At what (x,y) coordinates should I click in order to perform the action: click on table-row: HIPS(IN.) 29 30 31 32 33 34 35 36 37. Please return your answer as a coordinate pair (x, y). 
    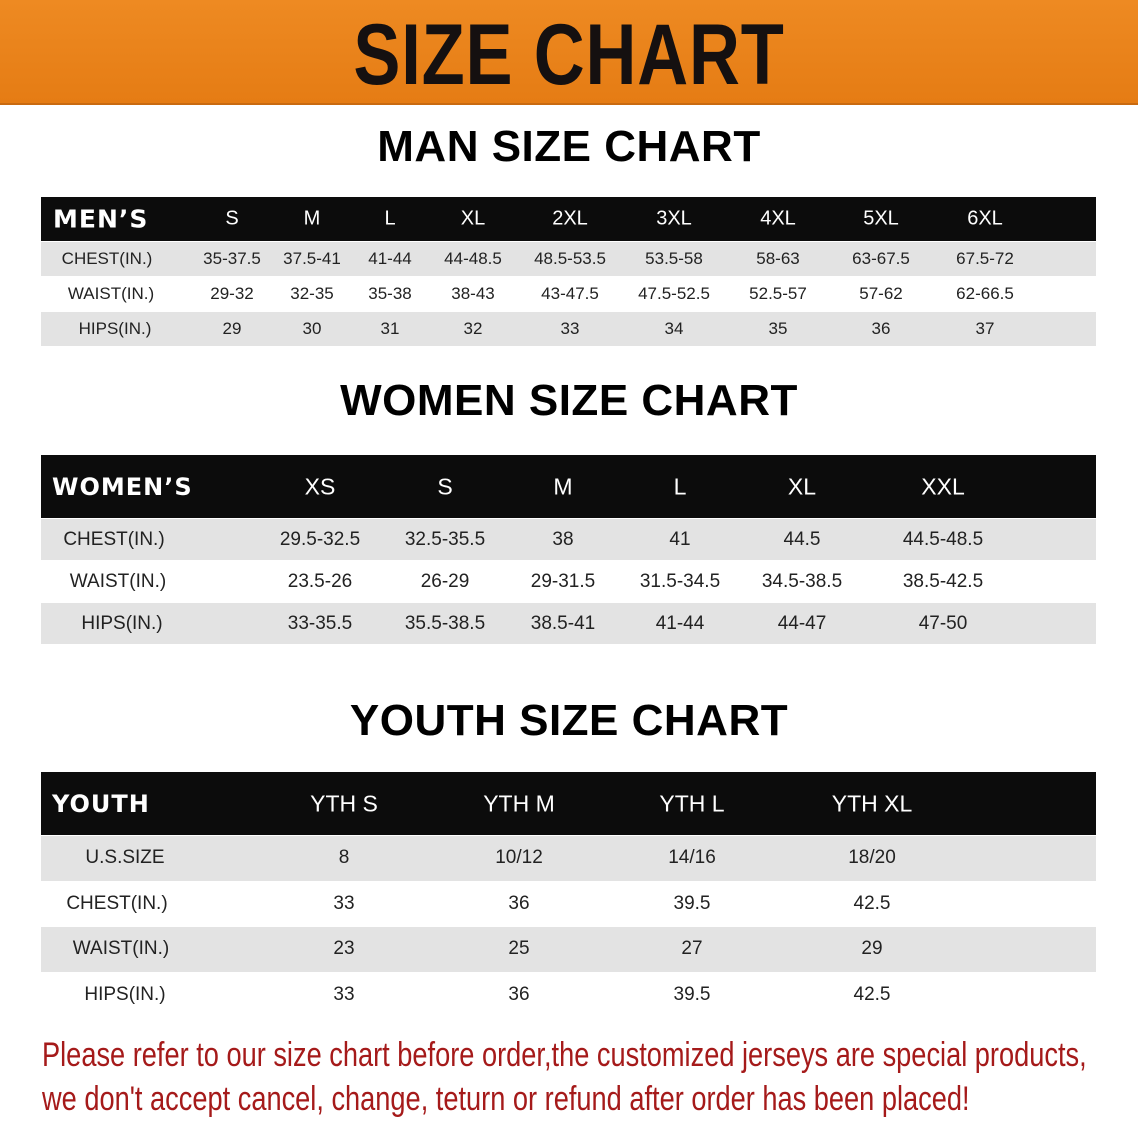
    Looking at the image, I should click on (568, 329).